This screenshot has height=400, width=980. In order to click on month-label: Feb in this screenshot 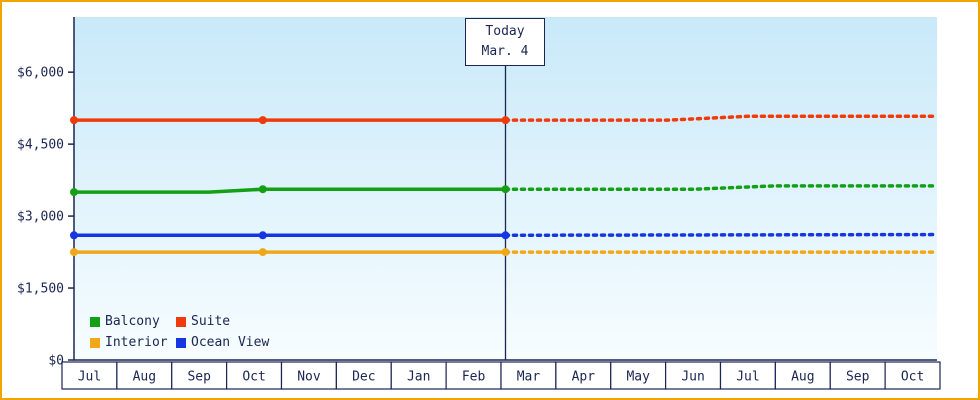, I will do `click(474, 377)`.